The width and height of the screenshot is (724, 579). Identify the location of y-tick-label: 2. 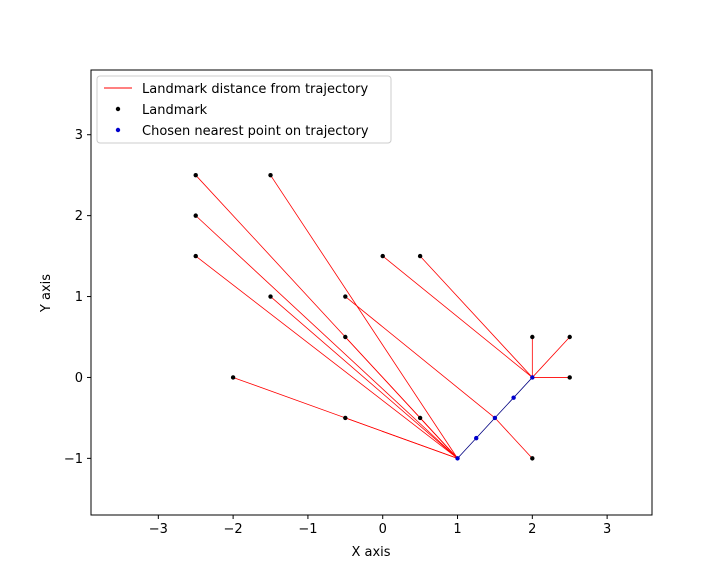
(79, 216).